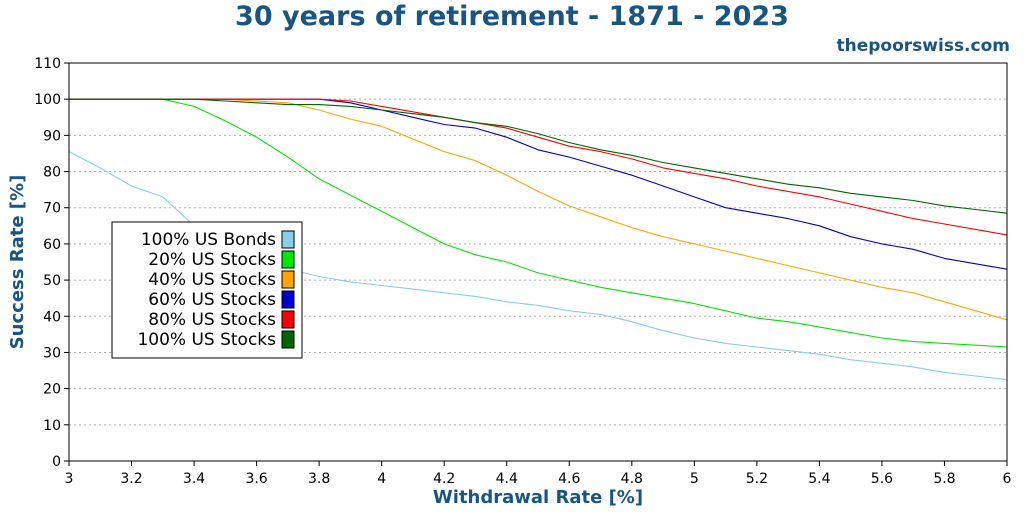 The height and width of the screenshot is (512, 1024). I want to click on watermark: thepoorswiss.com, so click(923, 46).